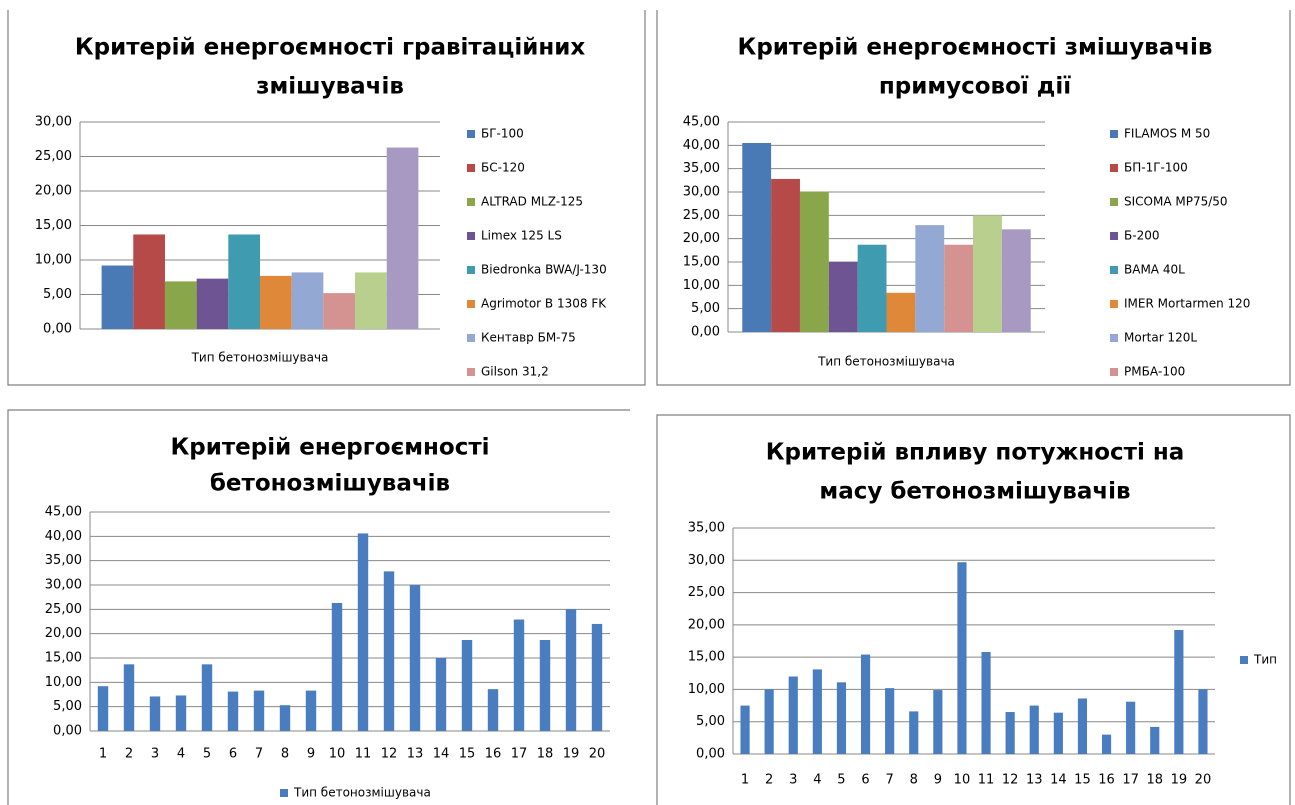 The image size is (1295, 805). I want to click on chart-title: масу бетонозмішувачів, so click(974, 492).